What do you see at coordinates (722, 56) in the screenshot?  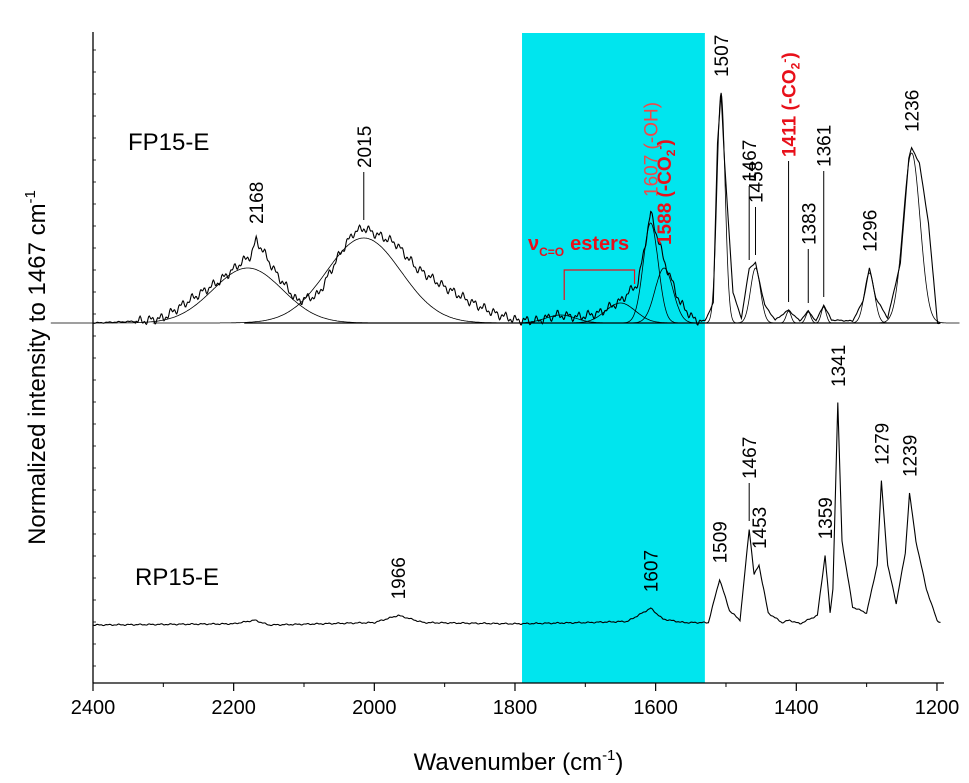 I see `peak-label-1507: 1507` at bounding box center [722, 56].